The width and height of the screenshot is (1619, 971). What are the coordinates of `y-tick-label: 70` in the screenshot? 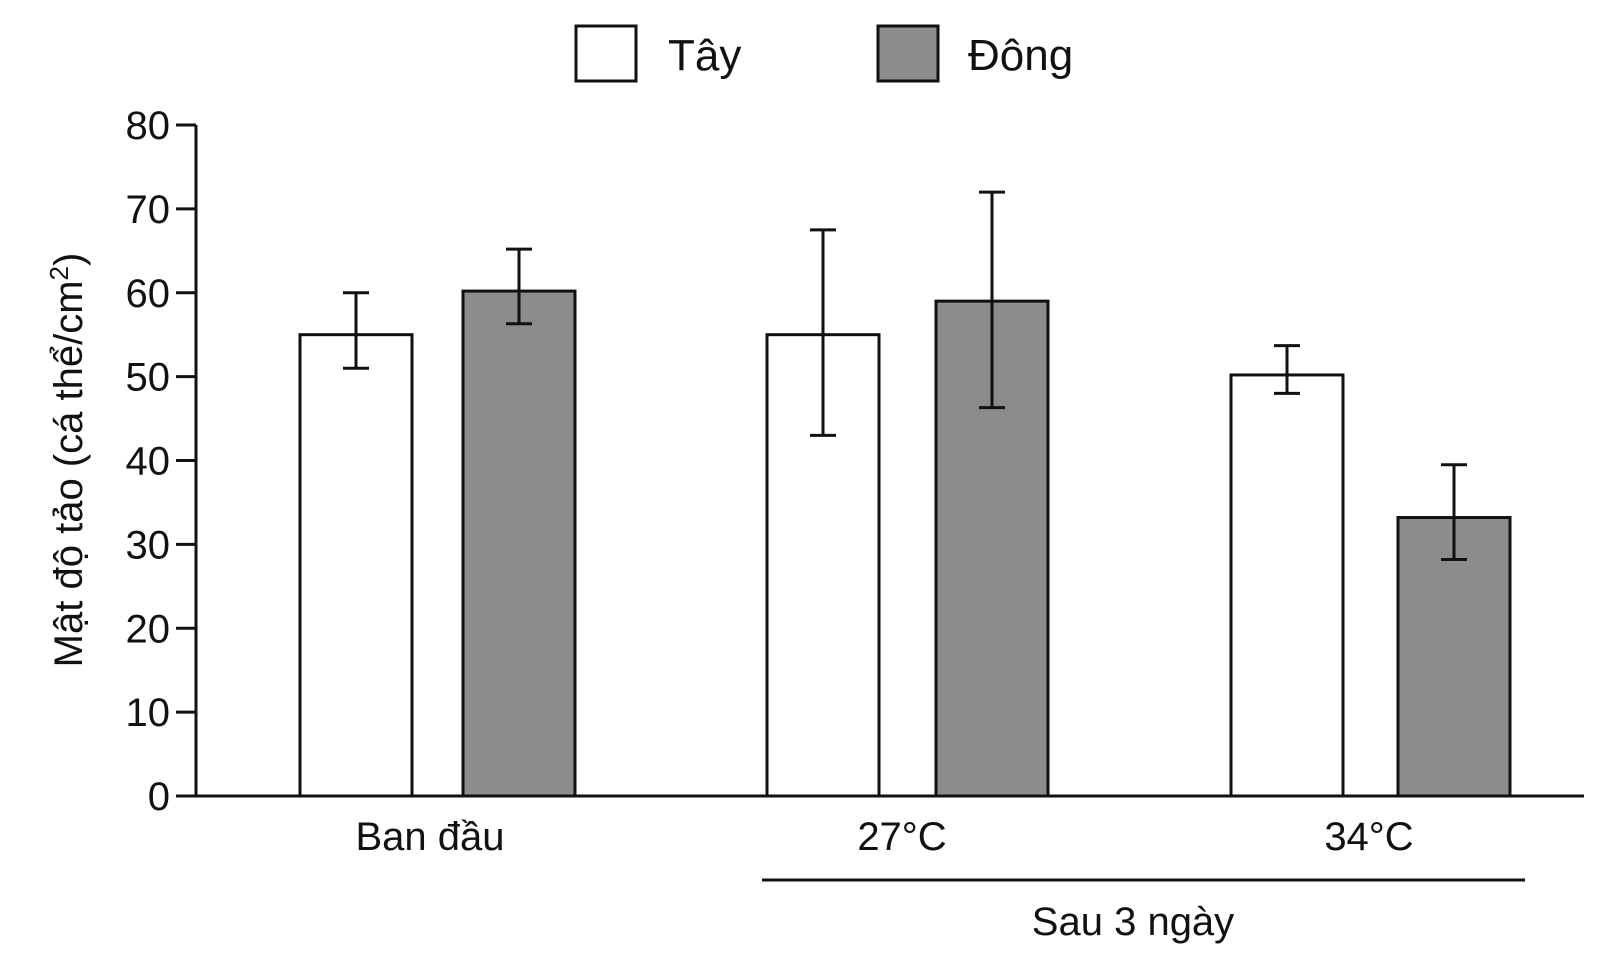 It's located at (148, 210).